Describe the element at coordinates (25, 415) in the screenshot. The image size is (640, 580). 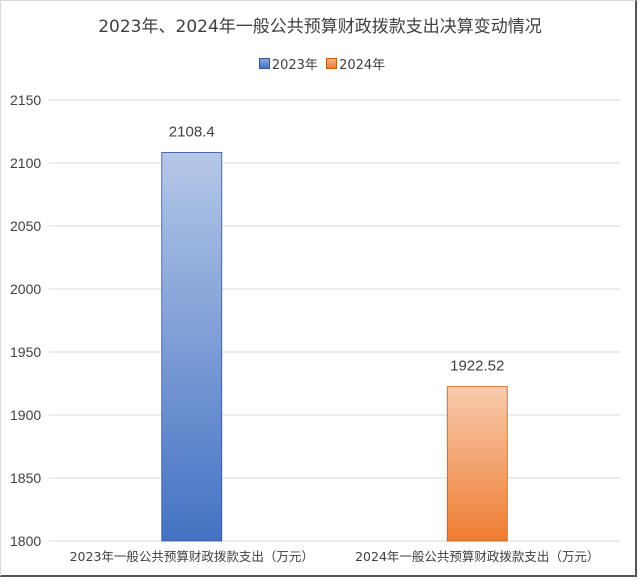
I see `y-tick-label: 1900` at that location.